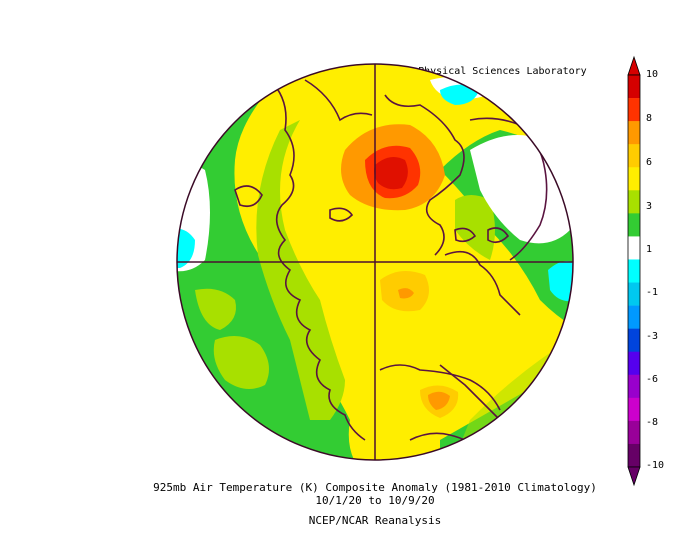 The height and width of the screenshot is (542, 700). Describe the element at coordinates (649, 249) in the screenshot. I see `colorbar-label: 1` at that location.